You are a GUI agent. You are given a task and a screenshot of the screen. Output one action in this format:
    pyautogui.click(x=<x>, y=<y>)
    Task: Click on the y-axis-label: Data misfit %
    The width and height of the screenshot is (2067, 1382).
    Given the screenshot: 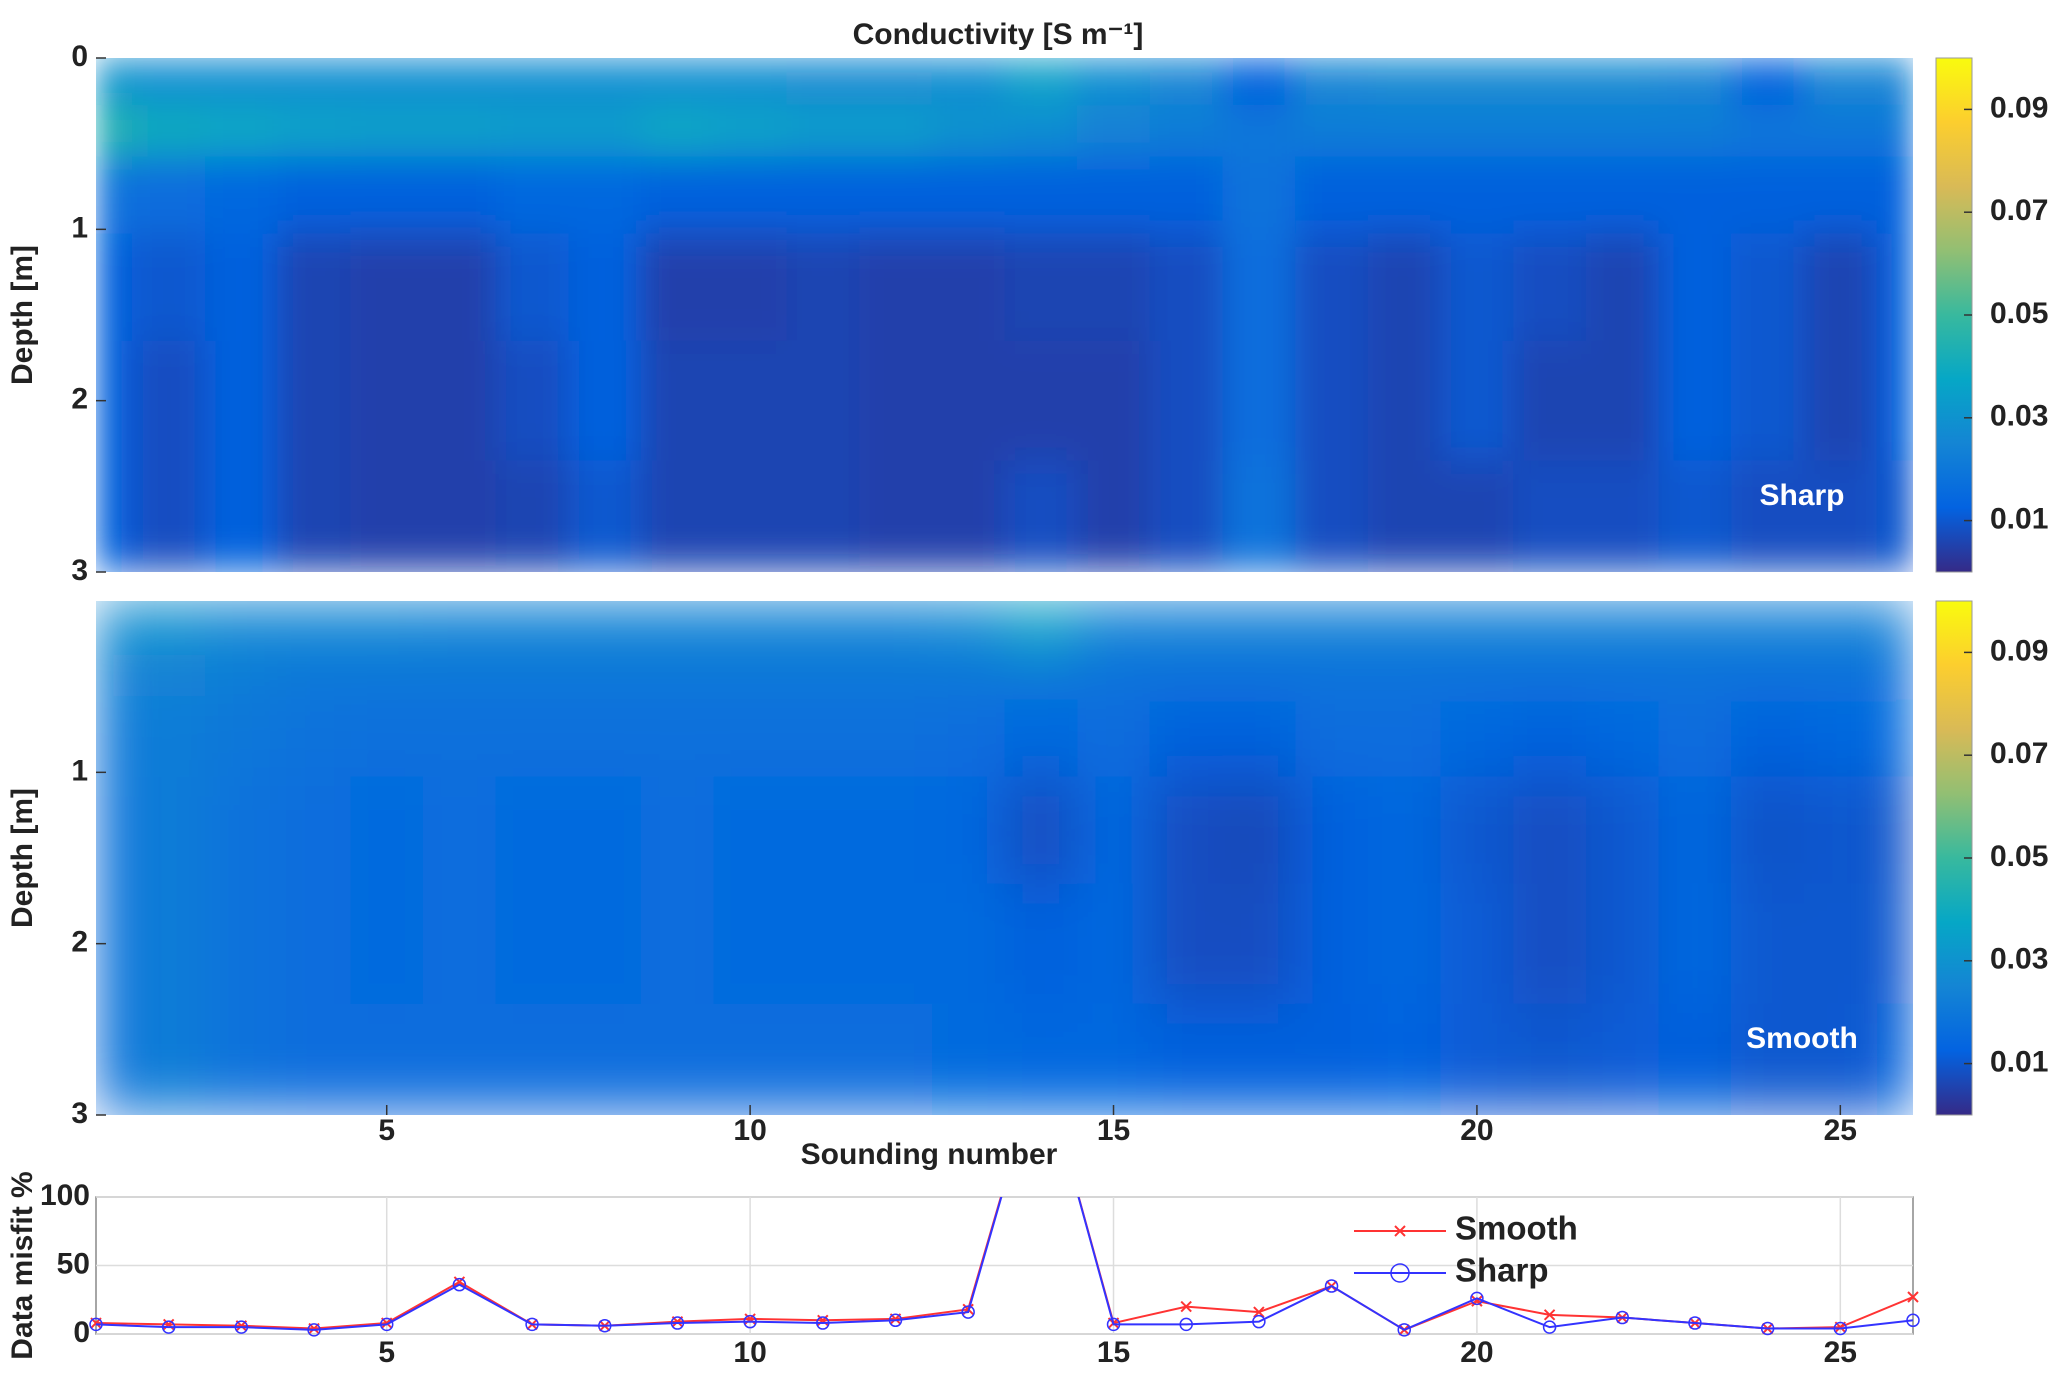 What is the action you would take?
    pyautogui.click(x=22, y=1265)
    